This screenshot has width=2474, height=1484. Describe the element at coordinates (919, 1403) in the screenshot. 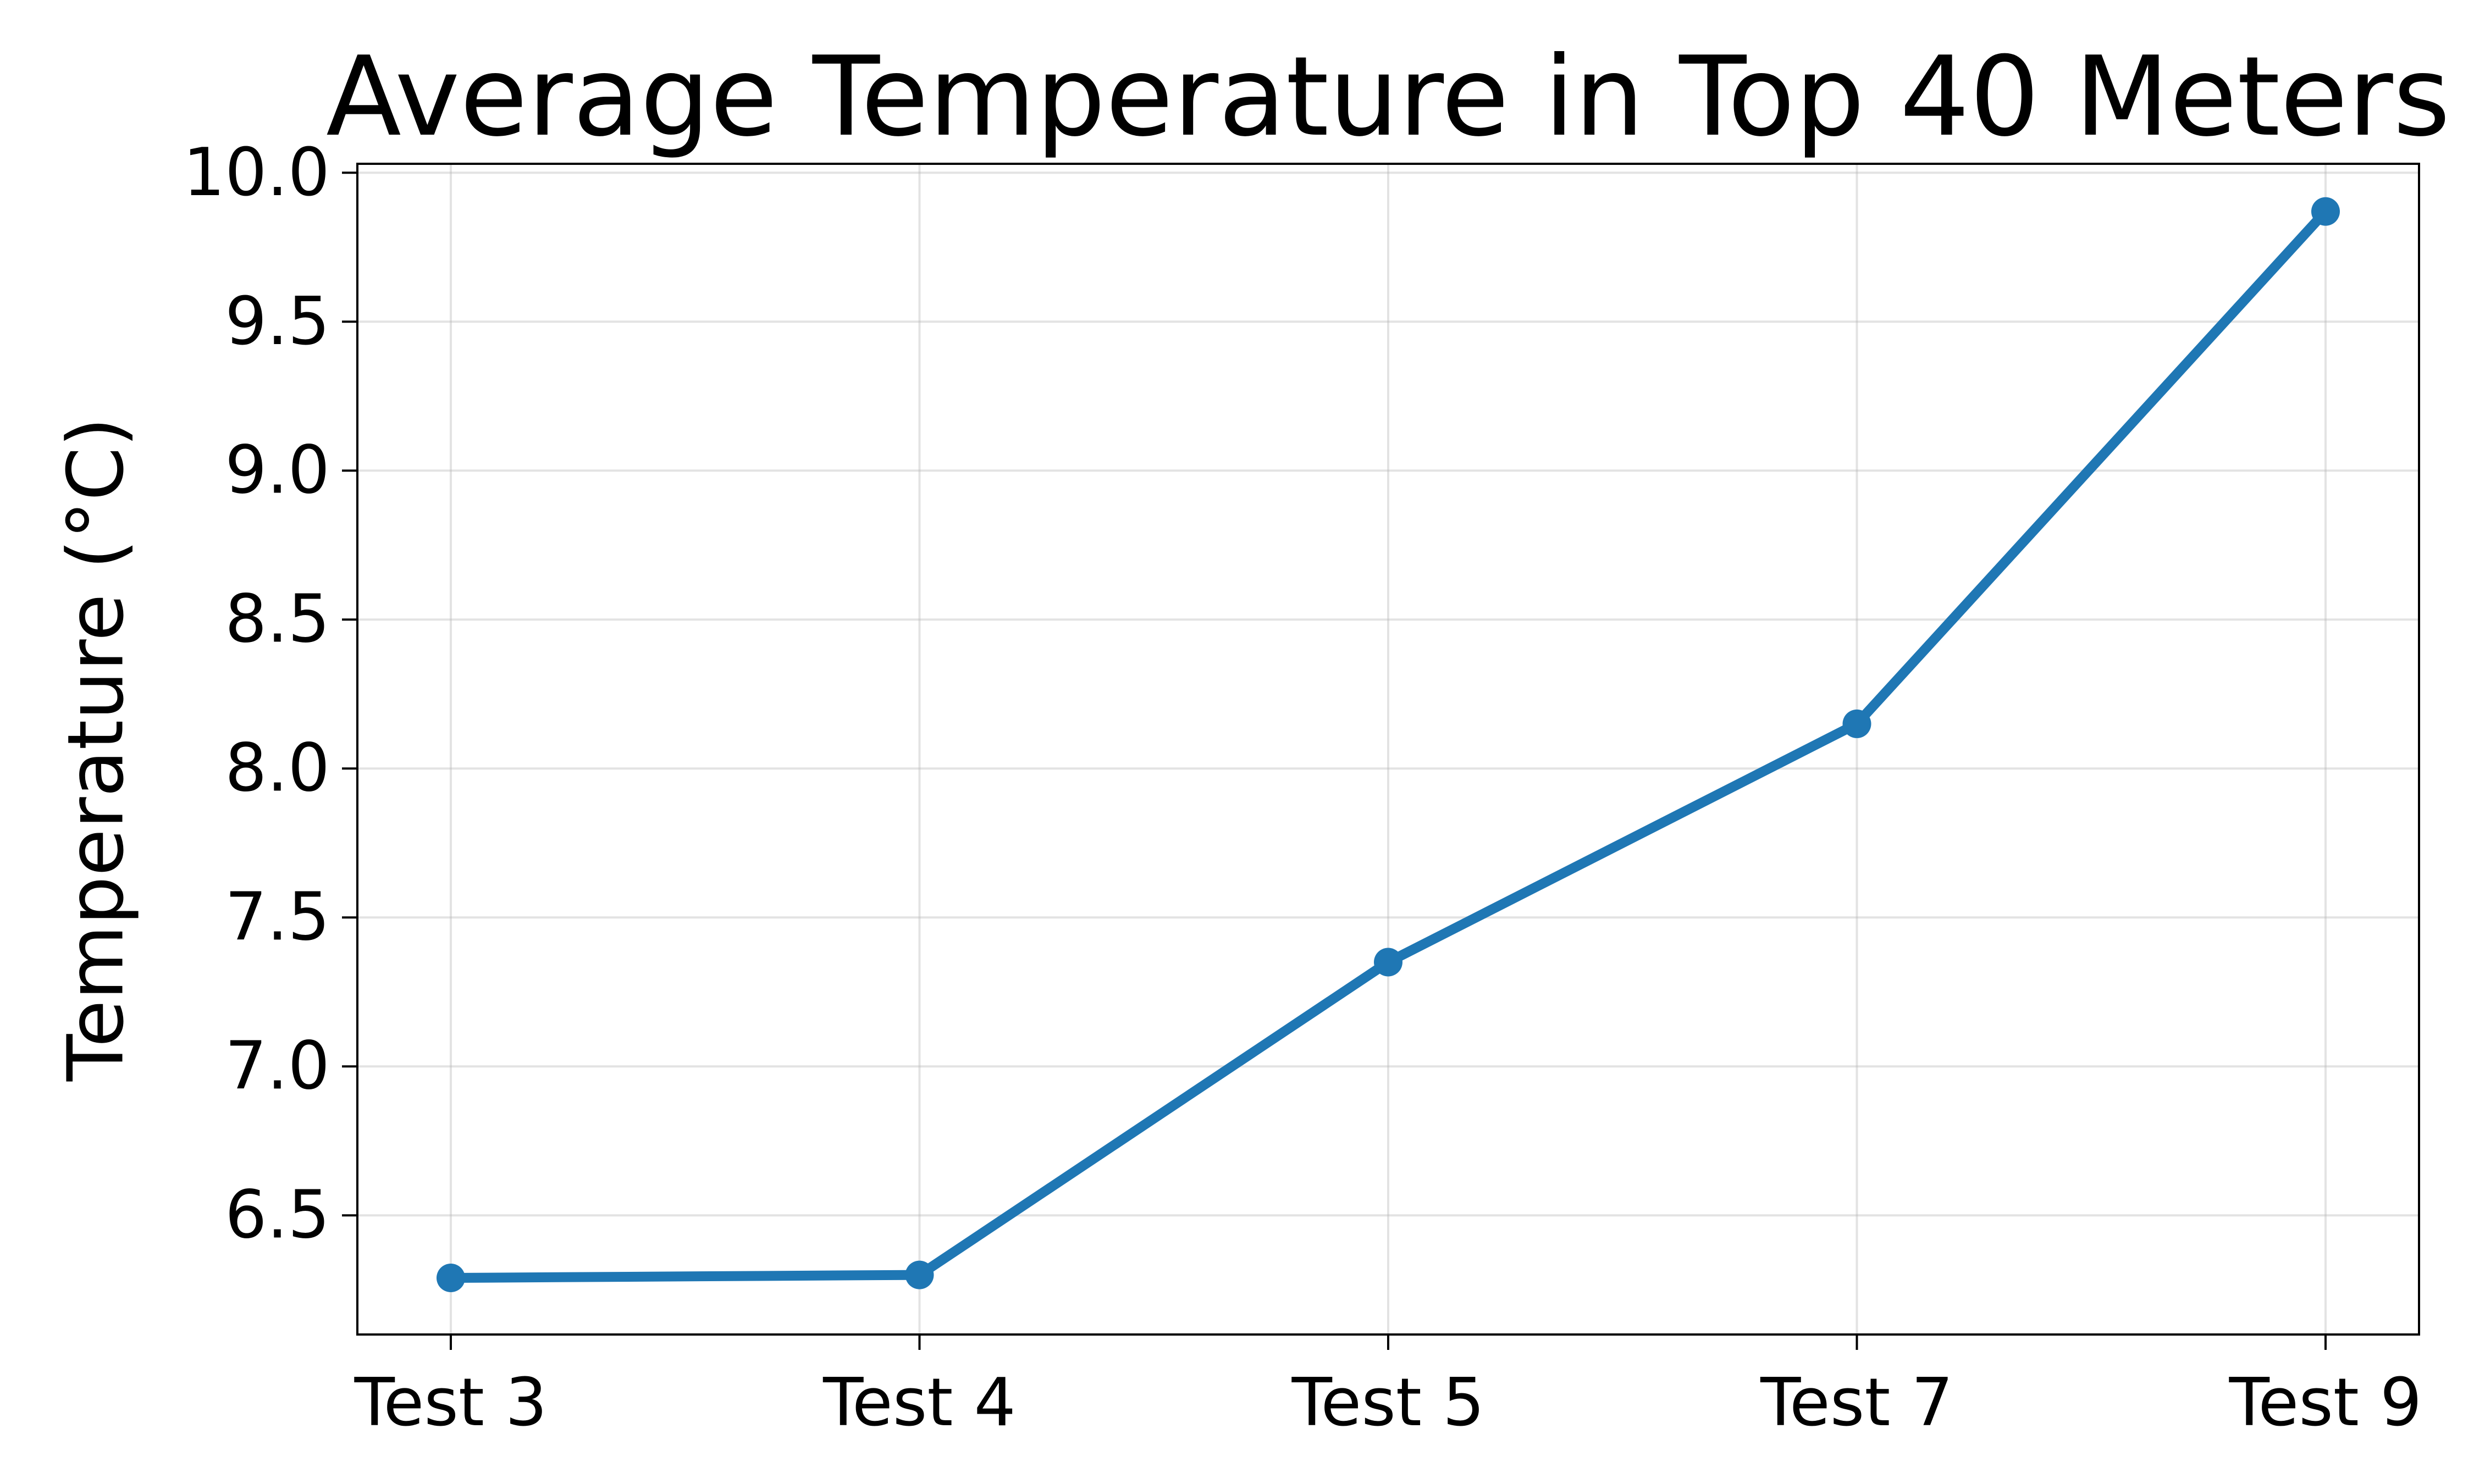

I see `x-tick-label: Test 4` at that location.